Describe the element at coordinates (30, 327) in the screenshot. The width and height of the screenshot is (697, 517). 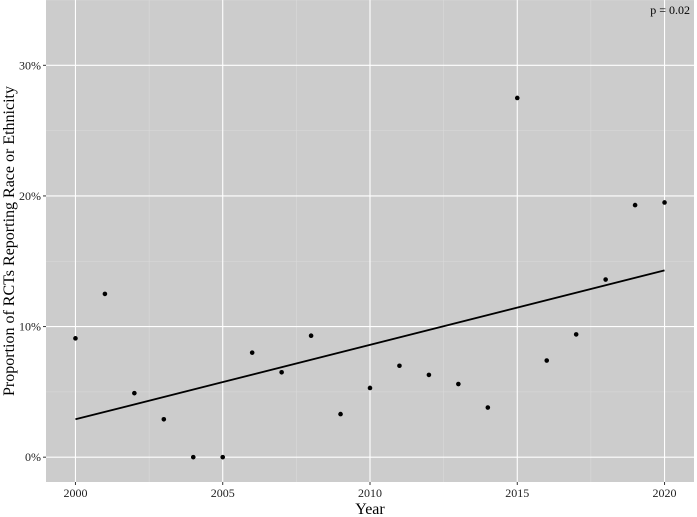
I see `y-tick-label: 10%` at that location.